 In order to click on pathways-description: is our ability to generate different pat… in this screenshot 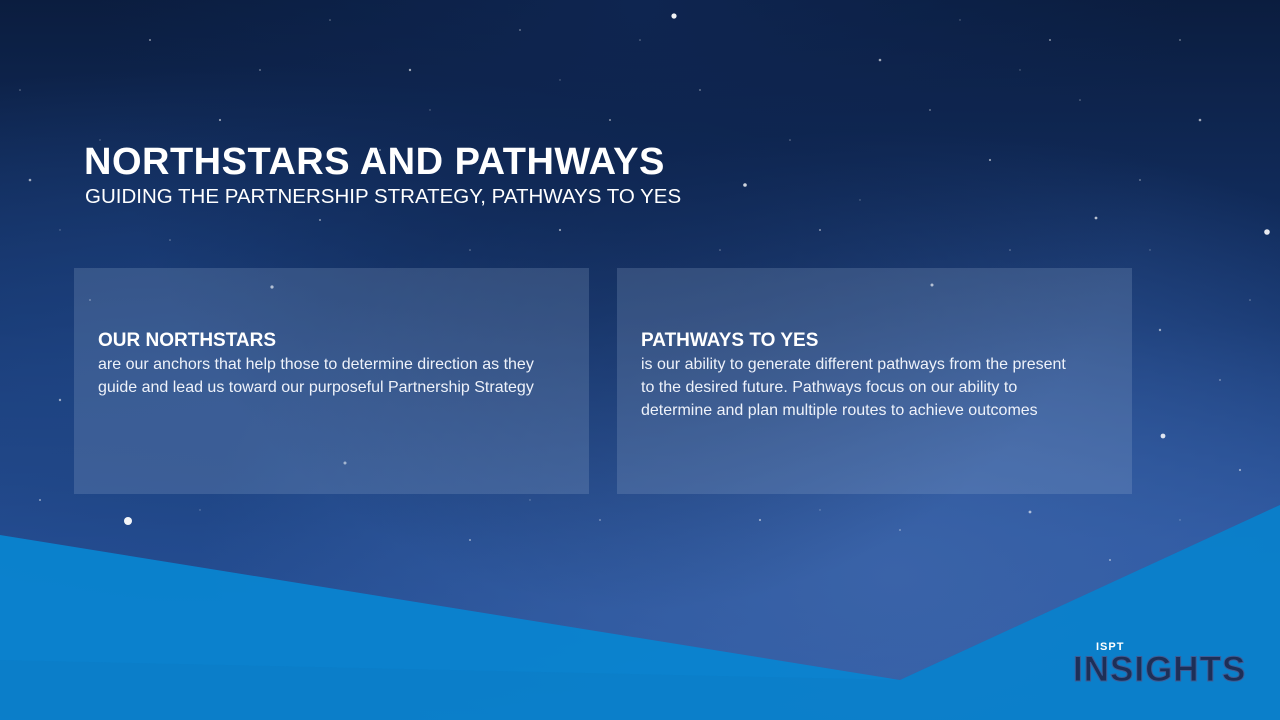, I will do `click(853, 387)`.